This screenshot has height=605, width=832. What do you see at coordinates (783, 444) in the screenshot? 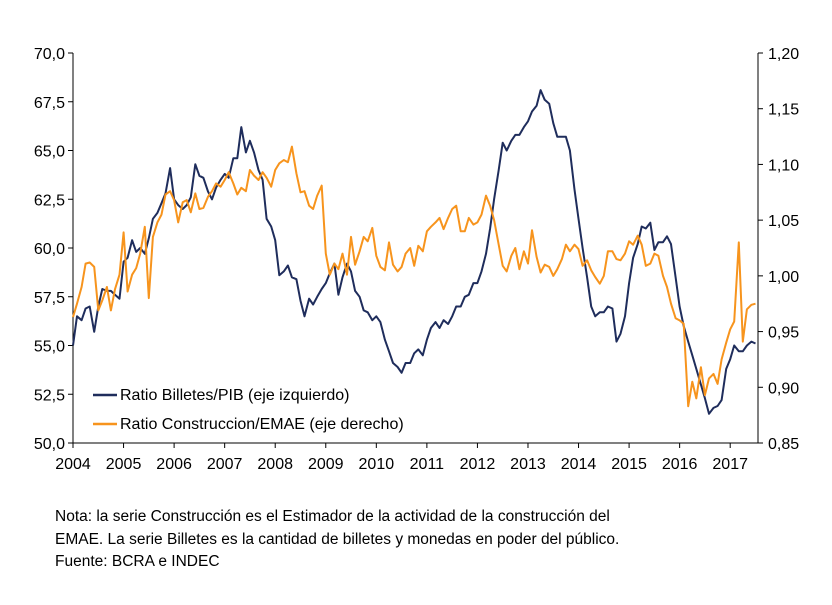
I see `y-right-tick-label: 0,85` at bounding box center [783, 444].